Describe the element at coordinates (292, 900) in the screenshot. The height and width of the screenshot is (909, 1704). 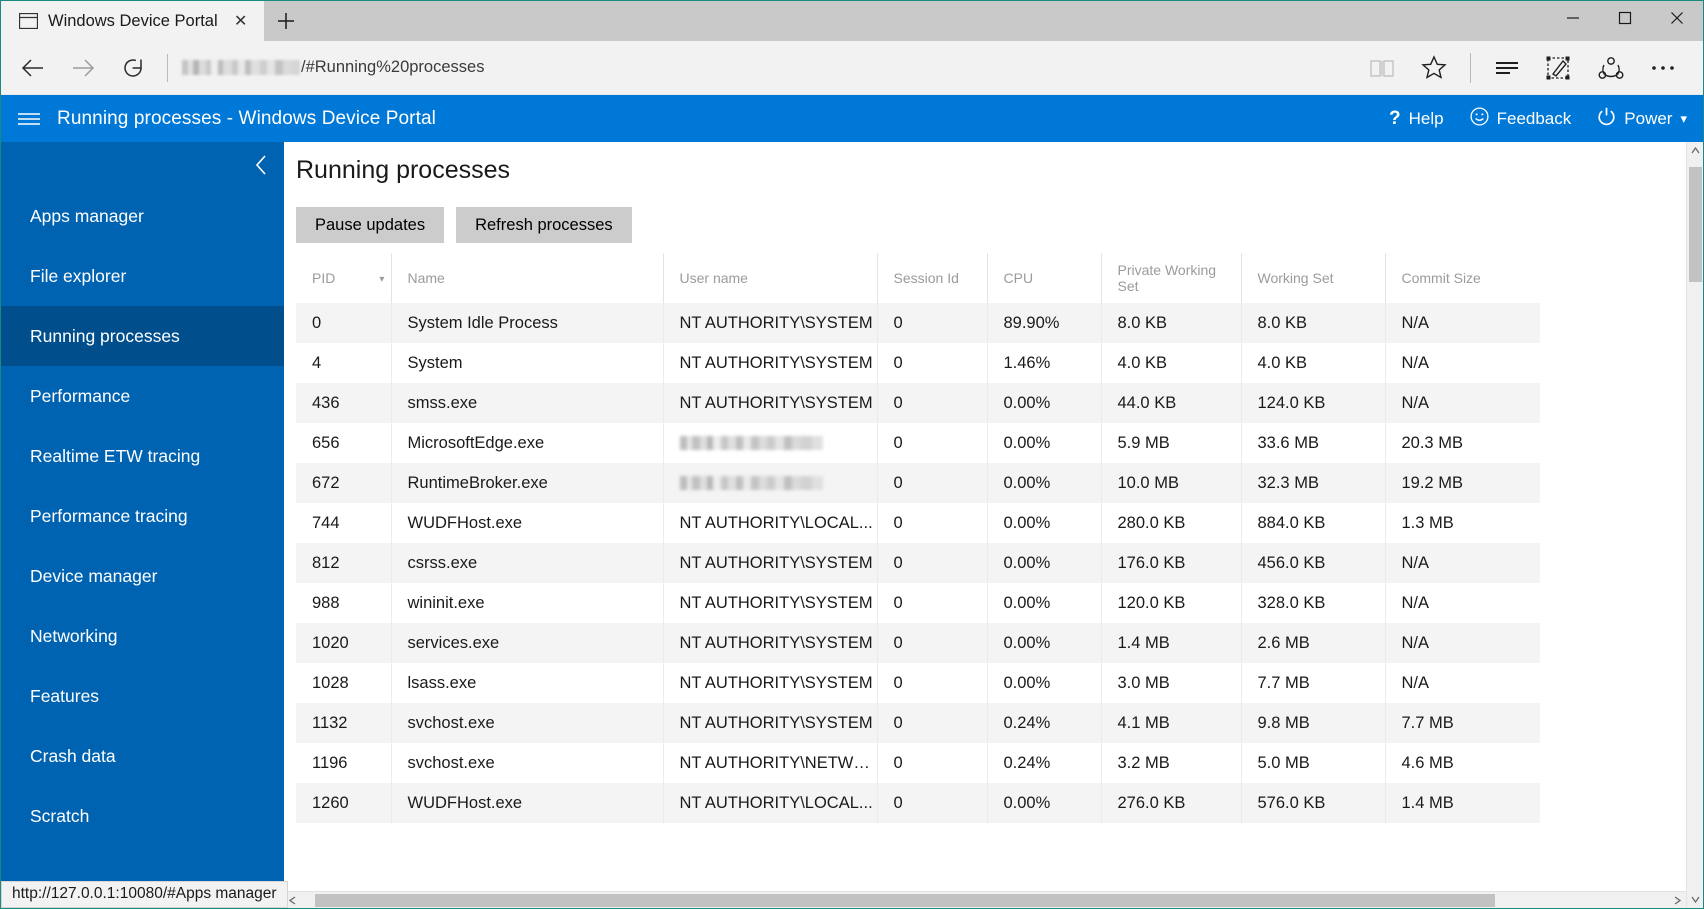
I see `scroll-left-icon` at that location.